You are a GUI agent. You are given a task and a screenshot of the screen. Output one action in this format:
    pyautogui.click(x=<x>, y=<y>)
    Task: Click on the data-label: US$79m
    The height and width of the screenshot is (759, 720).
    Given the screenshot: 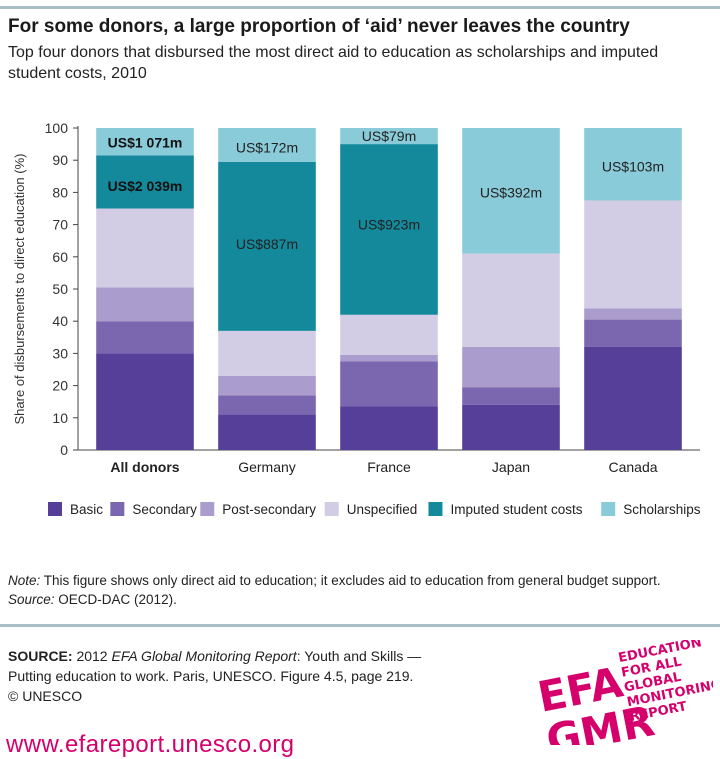 What is the action you would take?
    pyautogui.click(x=389, y=136)
    